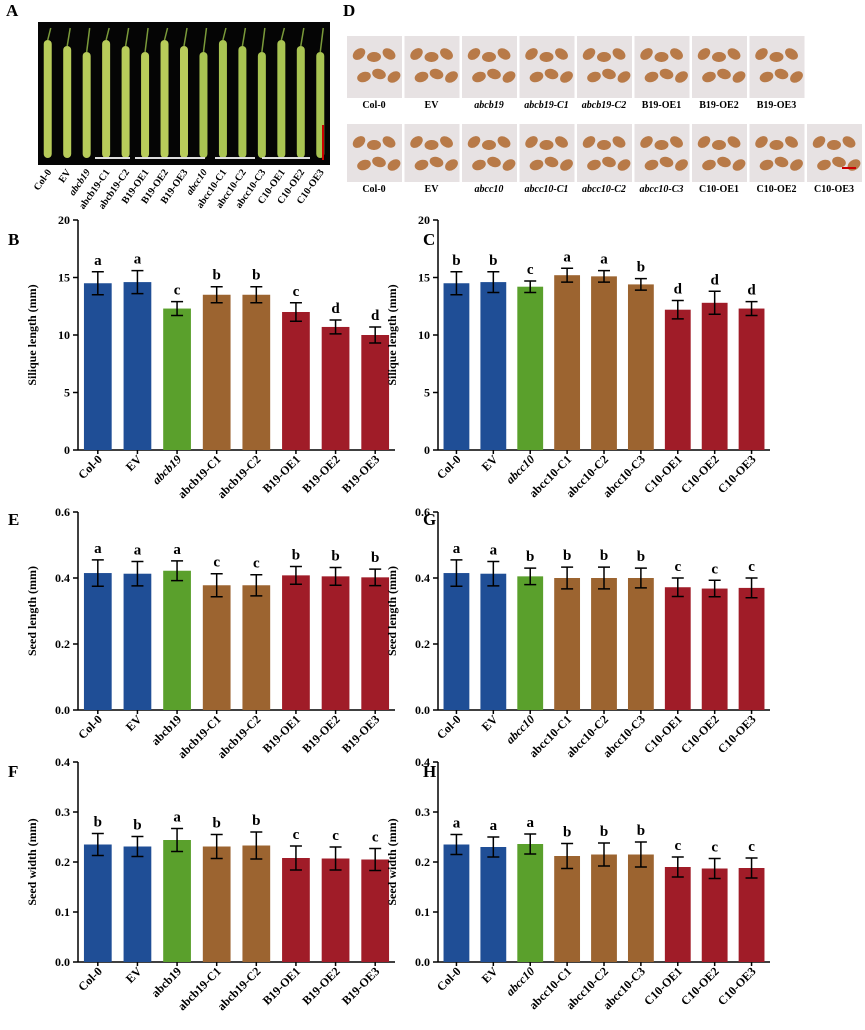 Image resolution: width=865 pixels, height=1030 pixels. Describe the element at coordinates (776, 105) in the screenshot. I see `sample-label: B19-OE3` at that location.